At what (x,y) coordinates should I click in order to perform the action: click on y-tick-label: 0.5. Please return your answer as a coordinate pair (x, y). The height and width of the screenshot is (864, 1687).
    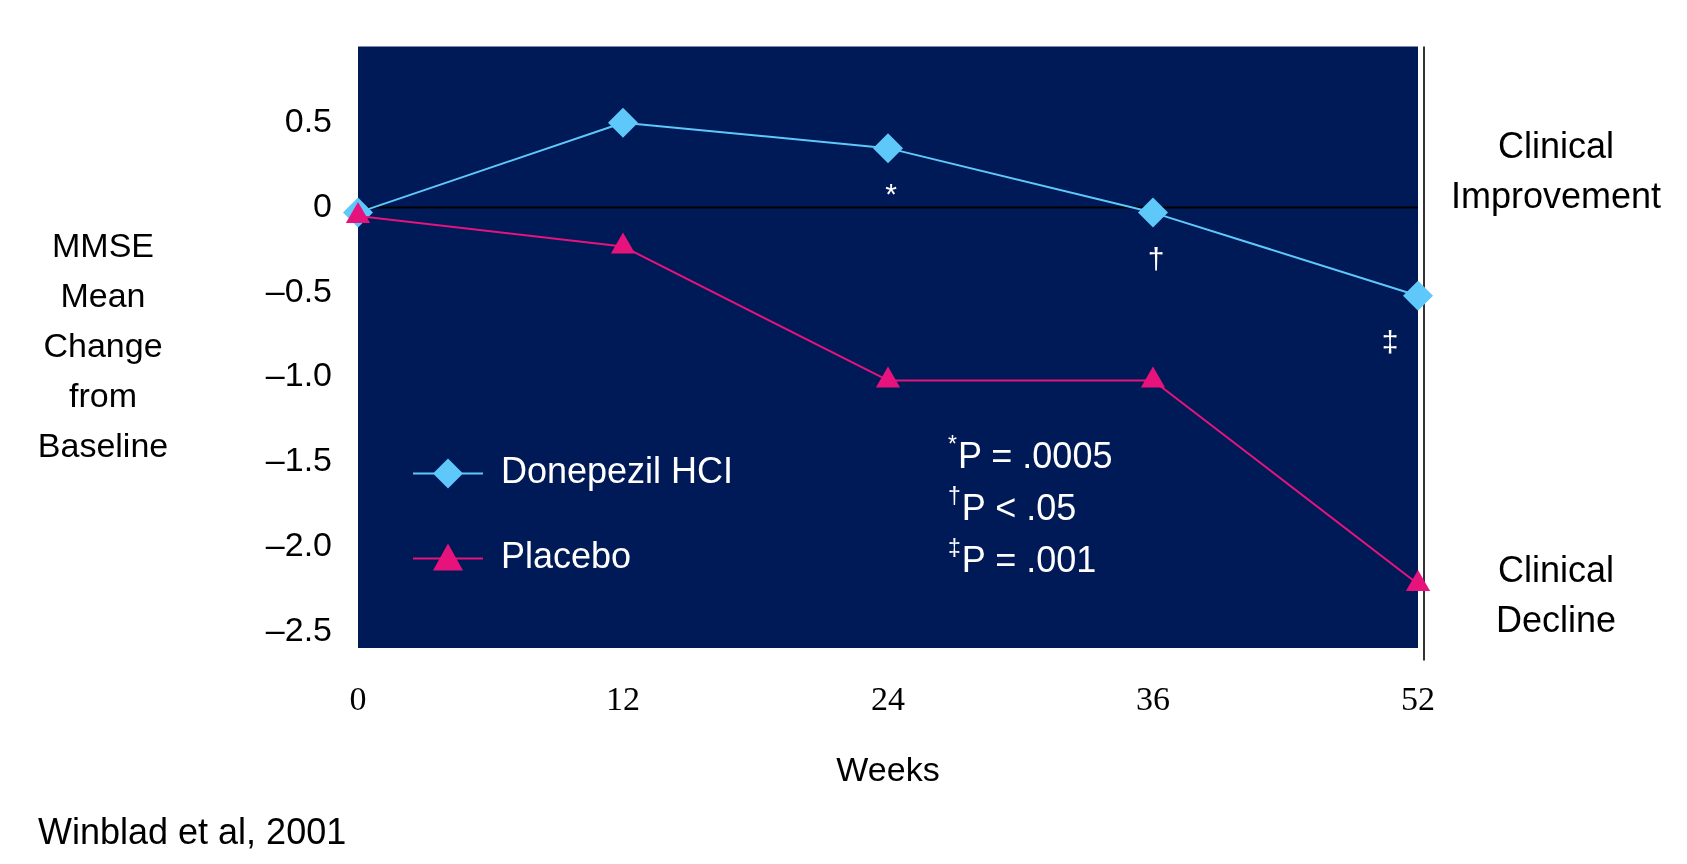
    Looking at the image, I should click on (308, 120).